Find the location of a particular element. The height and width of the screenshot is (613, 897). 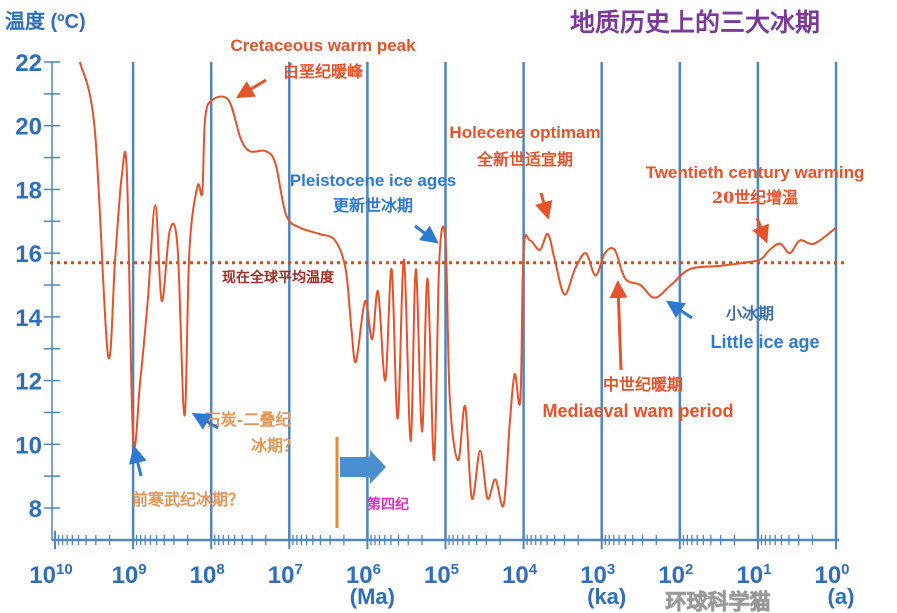

x-tick-label: 10⁴ is located at coordinates (520, 575).